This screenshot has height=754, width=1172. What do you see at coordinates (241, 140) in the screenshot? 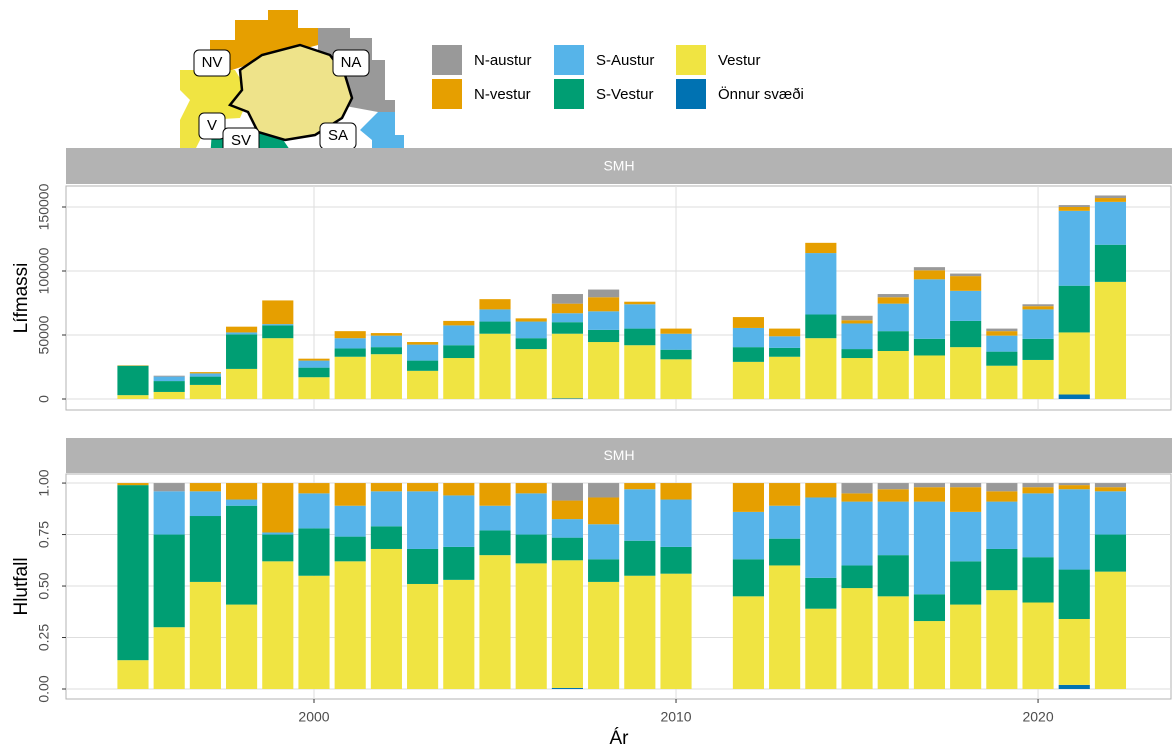
I see `map-label: SV` at bounding box center [241, 140].